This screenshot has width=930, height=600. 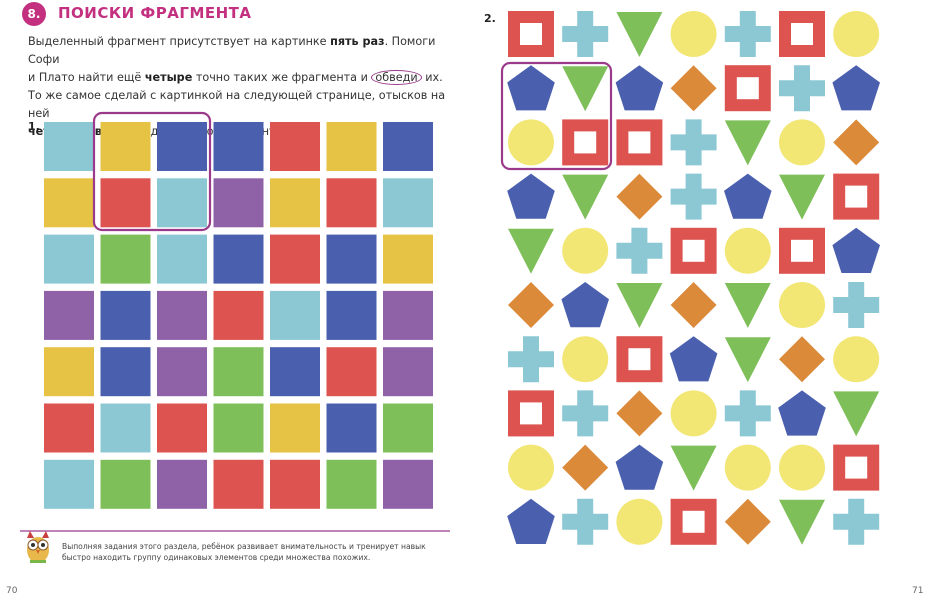 What do you see at coordinates (357, 41) in the screenshot?
I see `text-run: пять раз` at bounding box center [357, 41].